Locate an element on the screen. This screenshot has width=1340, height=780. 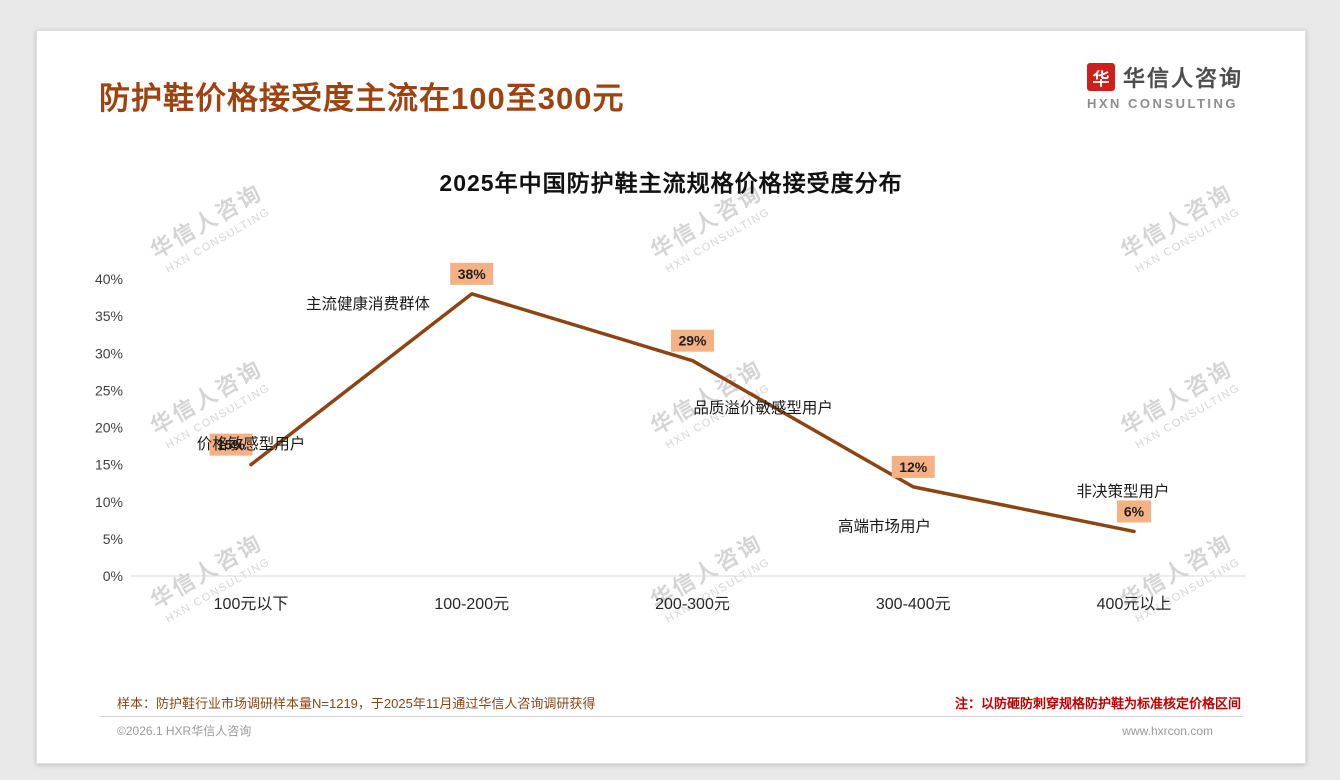
y-tick-label: 20% is located at coordinates (109, 428).